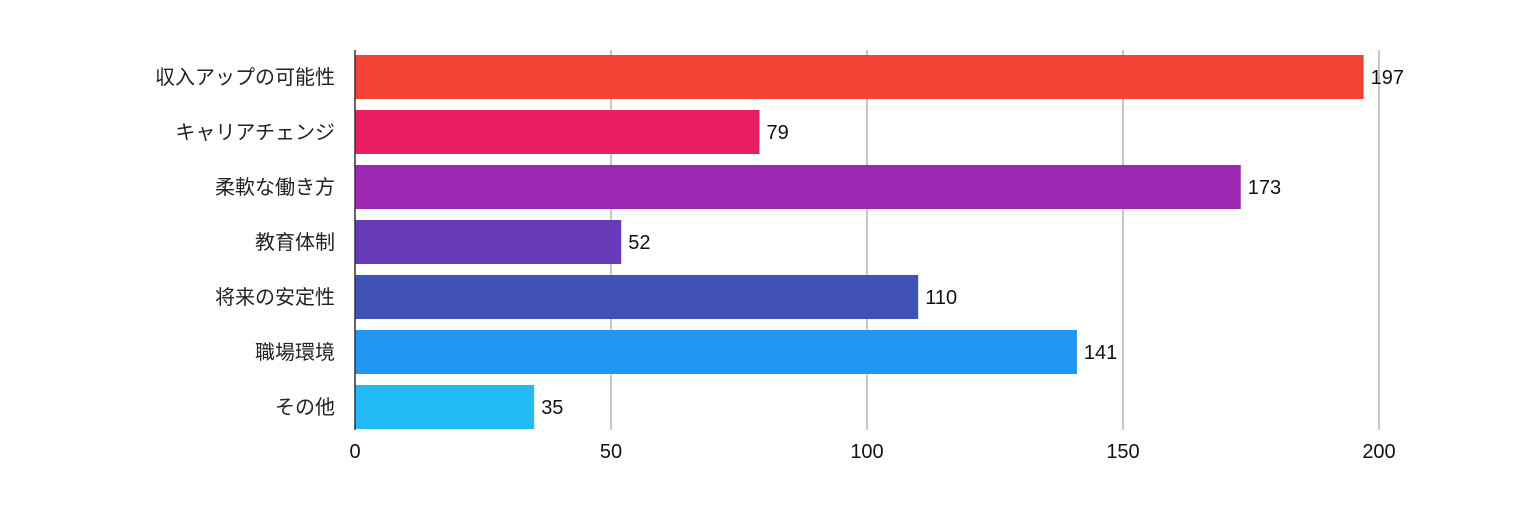 The height and width of the screenshot is (512, 1536). I want to click on value-label: 79, so click(777, 133).